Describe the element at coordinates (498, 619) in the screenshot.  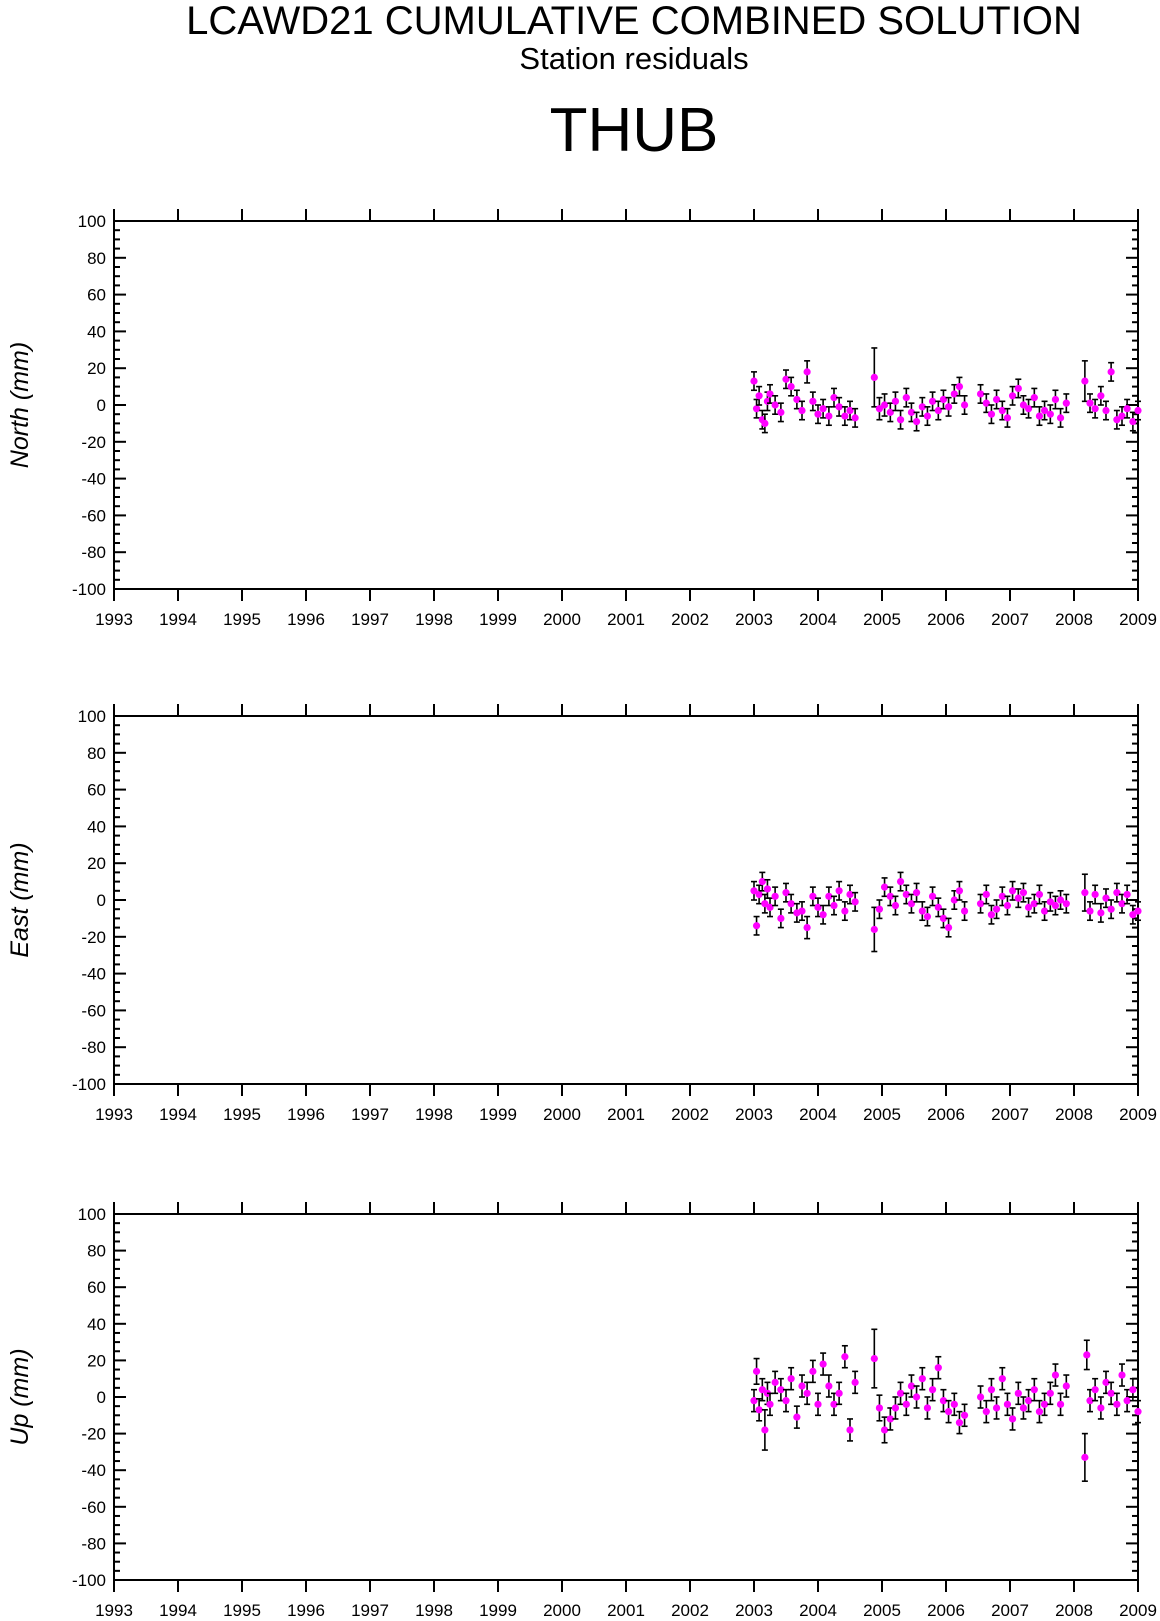
I see `x-tick-label: 1999` at that location.